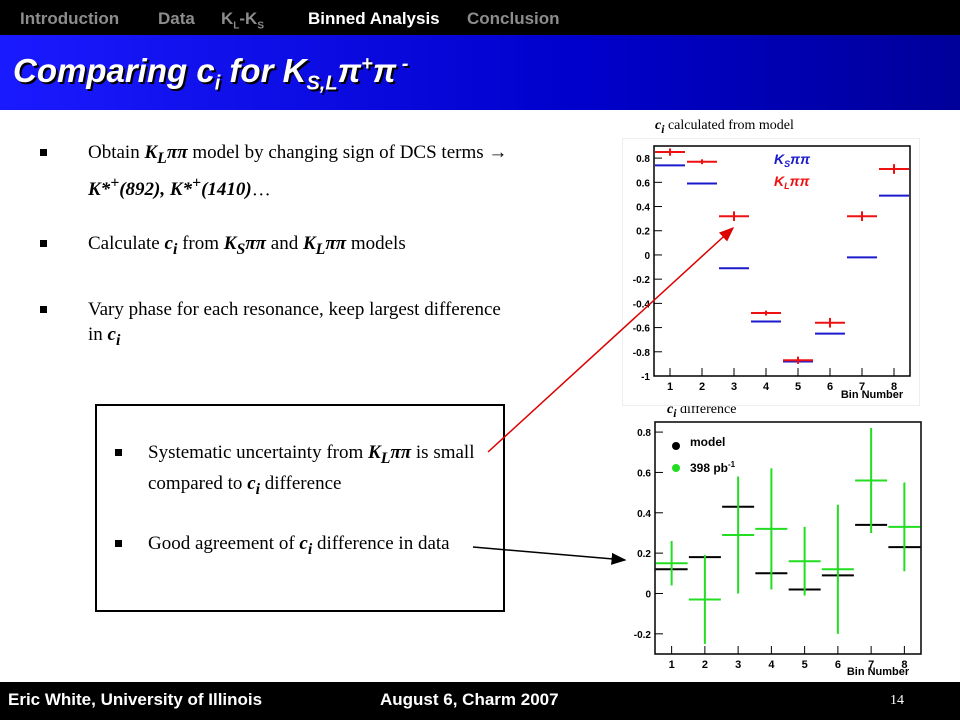  What do you see at coordinates (224, 543) in the screenshot?
I see `bb2-p1: Good agreement of` at bounding box center [224, 543].